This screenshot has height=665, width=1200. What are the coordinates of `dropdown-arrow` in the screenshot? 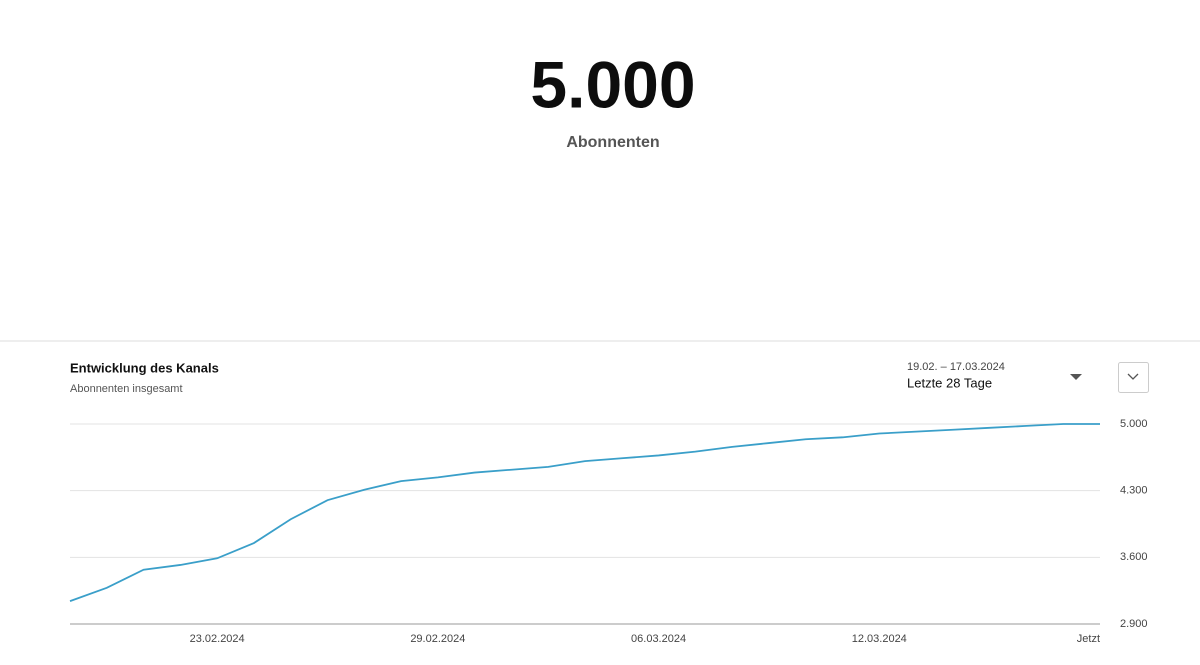 It's located at (1076, 377).